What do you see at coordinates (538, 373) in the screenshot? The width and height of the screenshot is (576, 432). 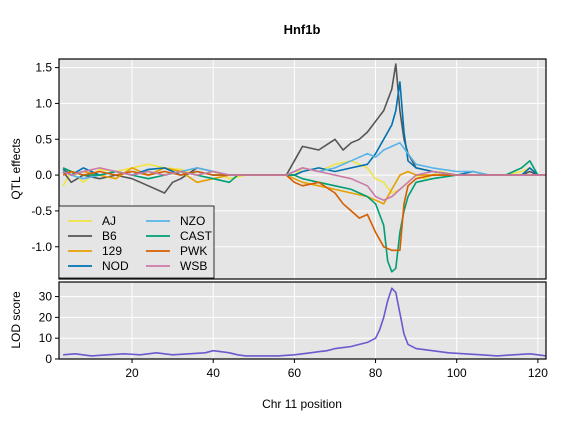 I see `x-tick-label: 120` at bounding box center [538, 373].